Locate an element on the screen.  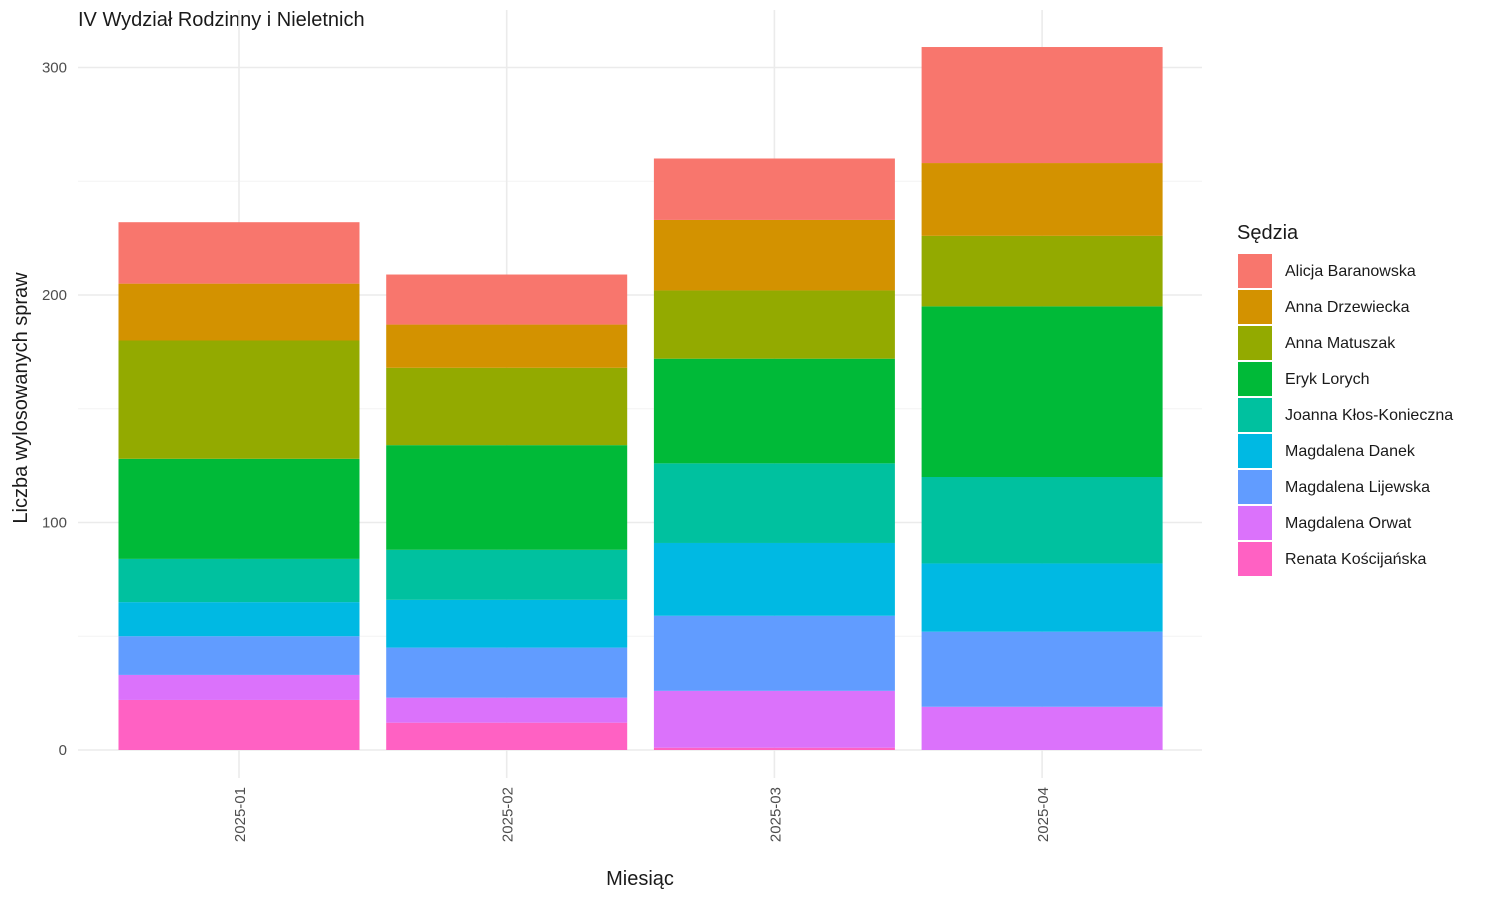
y-axis-ticks: 0 100 200 300 is located at coordinates (54, 410).